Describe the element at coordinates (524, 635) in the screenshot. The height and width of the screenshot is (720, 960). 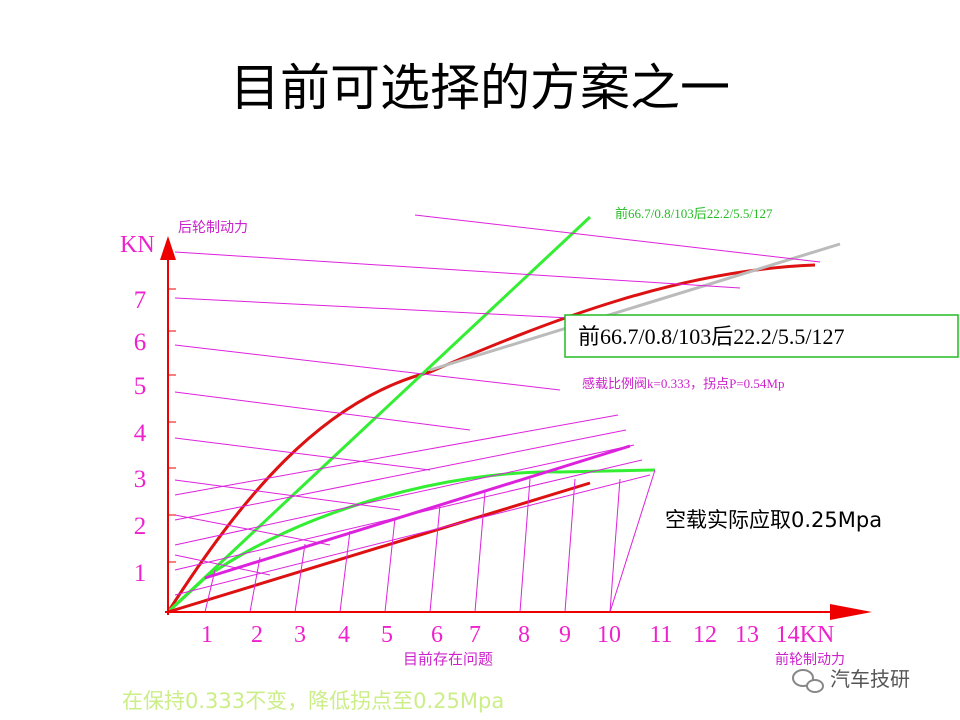
I see `x-tick-label: 8` at that location.